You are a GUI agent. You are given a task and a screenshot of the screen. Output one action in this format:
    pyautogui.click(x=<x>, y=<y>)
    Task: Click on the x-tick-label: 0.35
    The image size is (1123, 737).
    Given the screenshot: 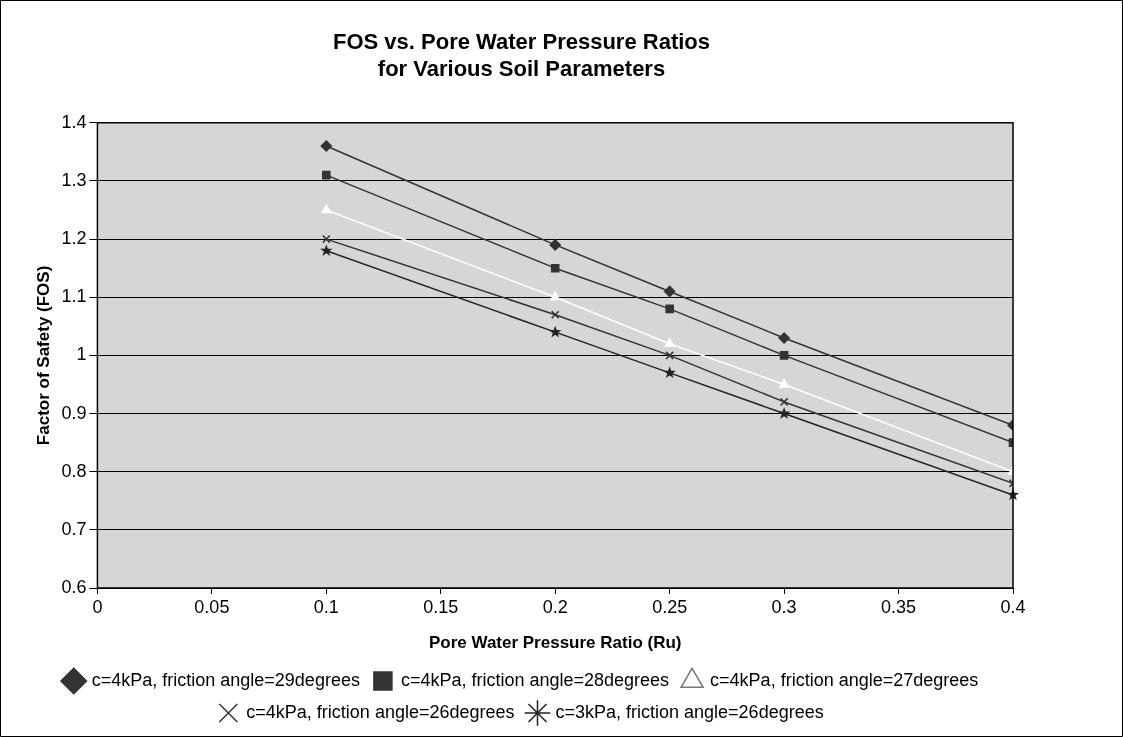 What is the action you would take?
    pyautogui.click(x=899, y=606)
    